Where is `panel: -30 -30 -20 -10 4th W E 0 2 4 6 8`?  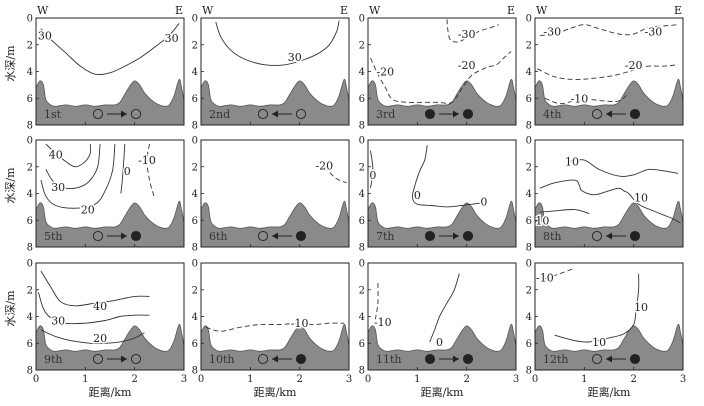
panel: -30 -30 -20 -10 4th W E 0 2 4 6 8 is located at coordinates (605, 68).